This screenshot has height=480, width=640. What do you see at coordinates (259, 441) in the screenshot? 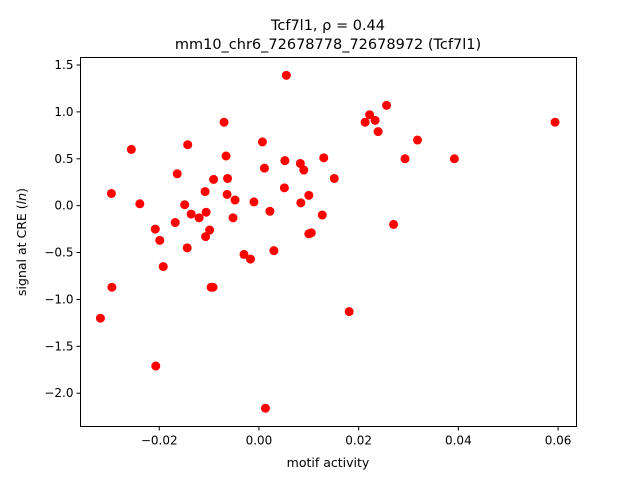
I see `x-tick-label: 0.00` at bounding box center [259, 441].